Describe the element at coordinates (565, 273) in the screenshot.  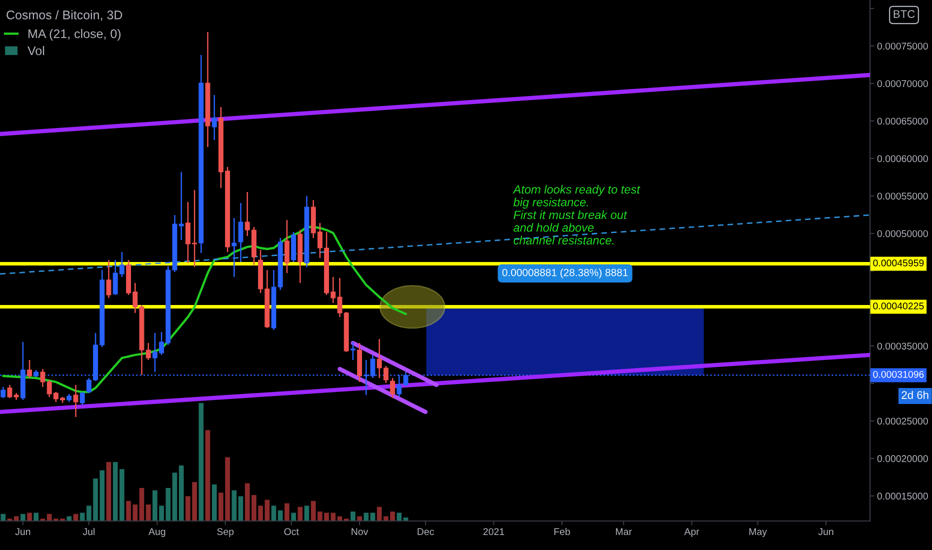
I see `band-label: 0.00008881 (28.38%) 8881` at that location.